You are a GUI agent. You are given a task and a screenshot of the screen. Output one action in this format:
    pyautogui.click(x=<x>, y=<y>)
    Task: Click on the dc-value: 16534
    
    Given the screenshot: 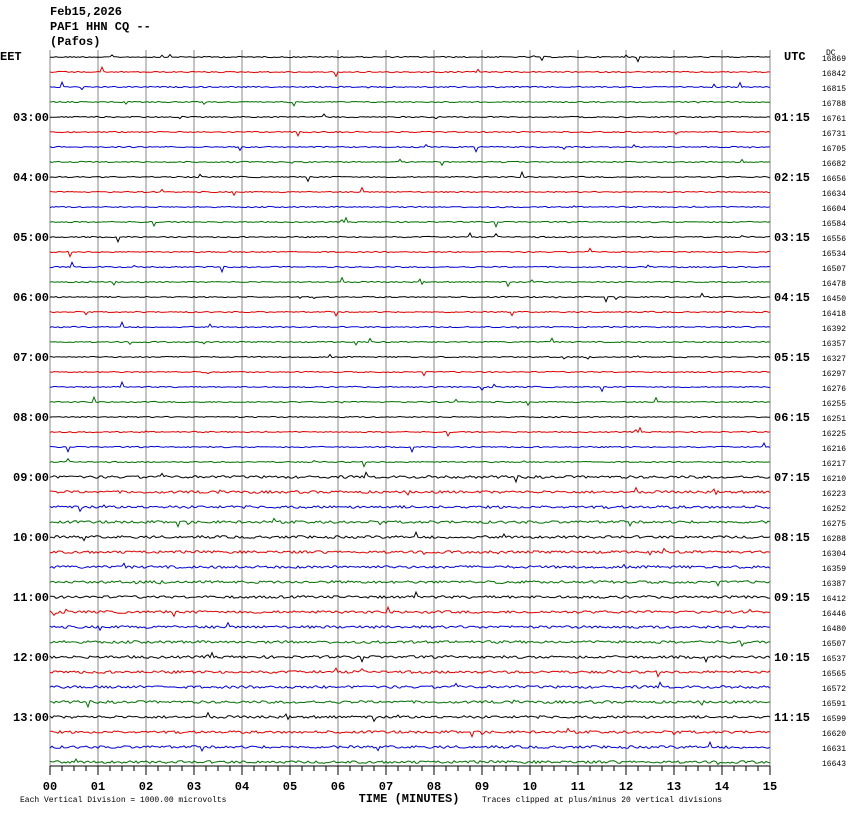 What is the action you would take?
    pyautogui.click(x=834, y=254)
    